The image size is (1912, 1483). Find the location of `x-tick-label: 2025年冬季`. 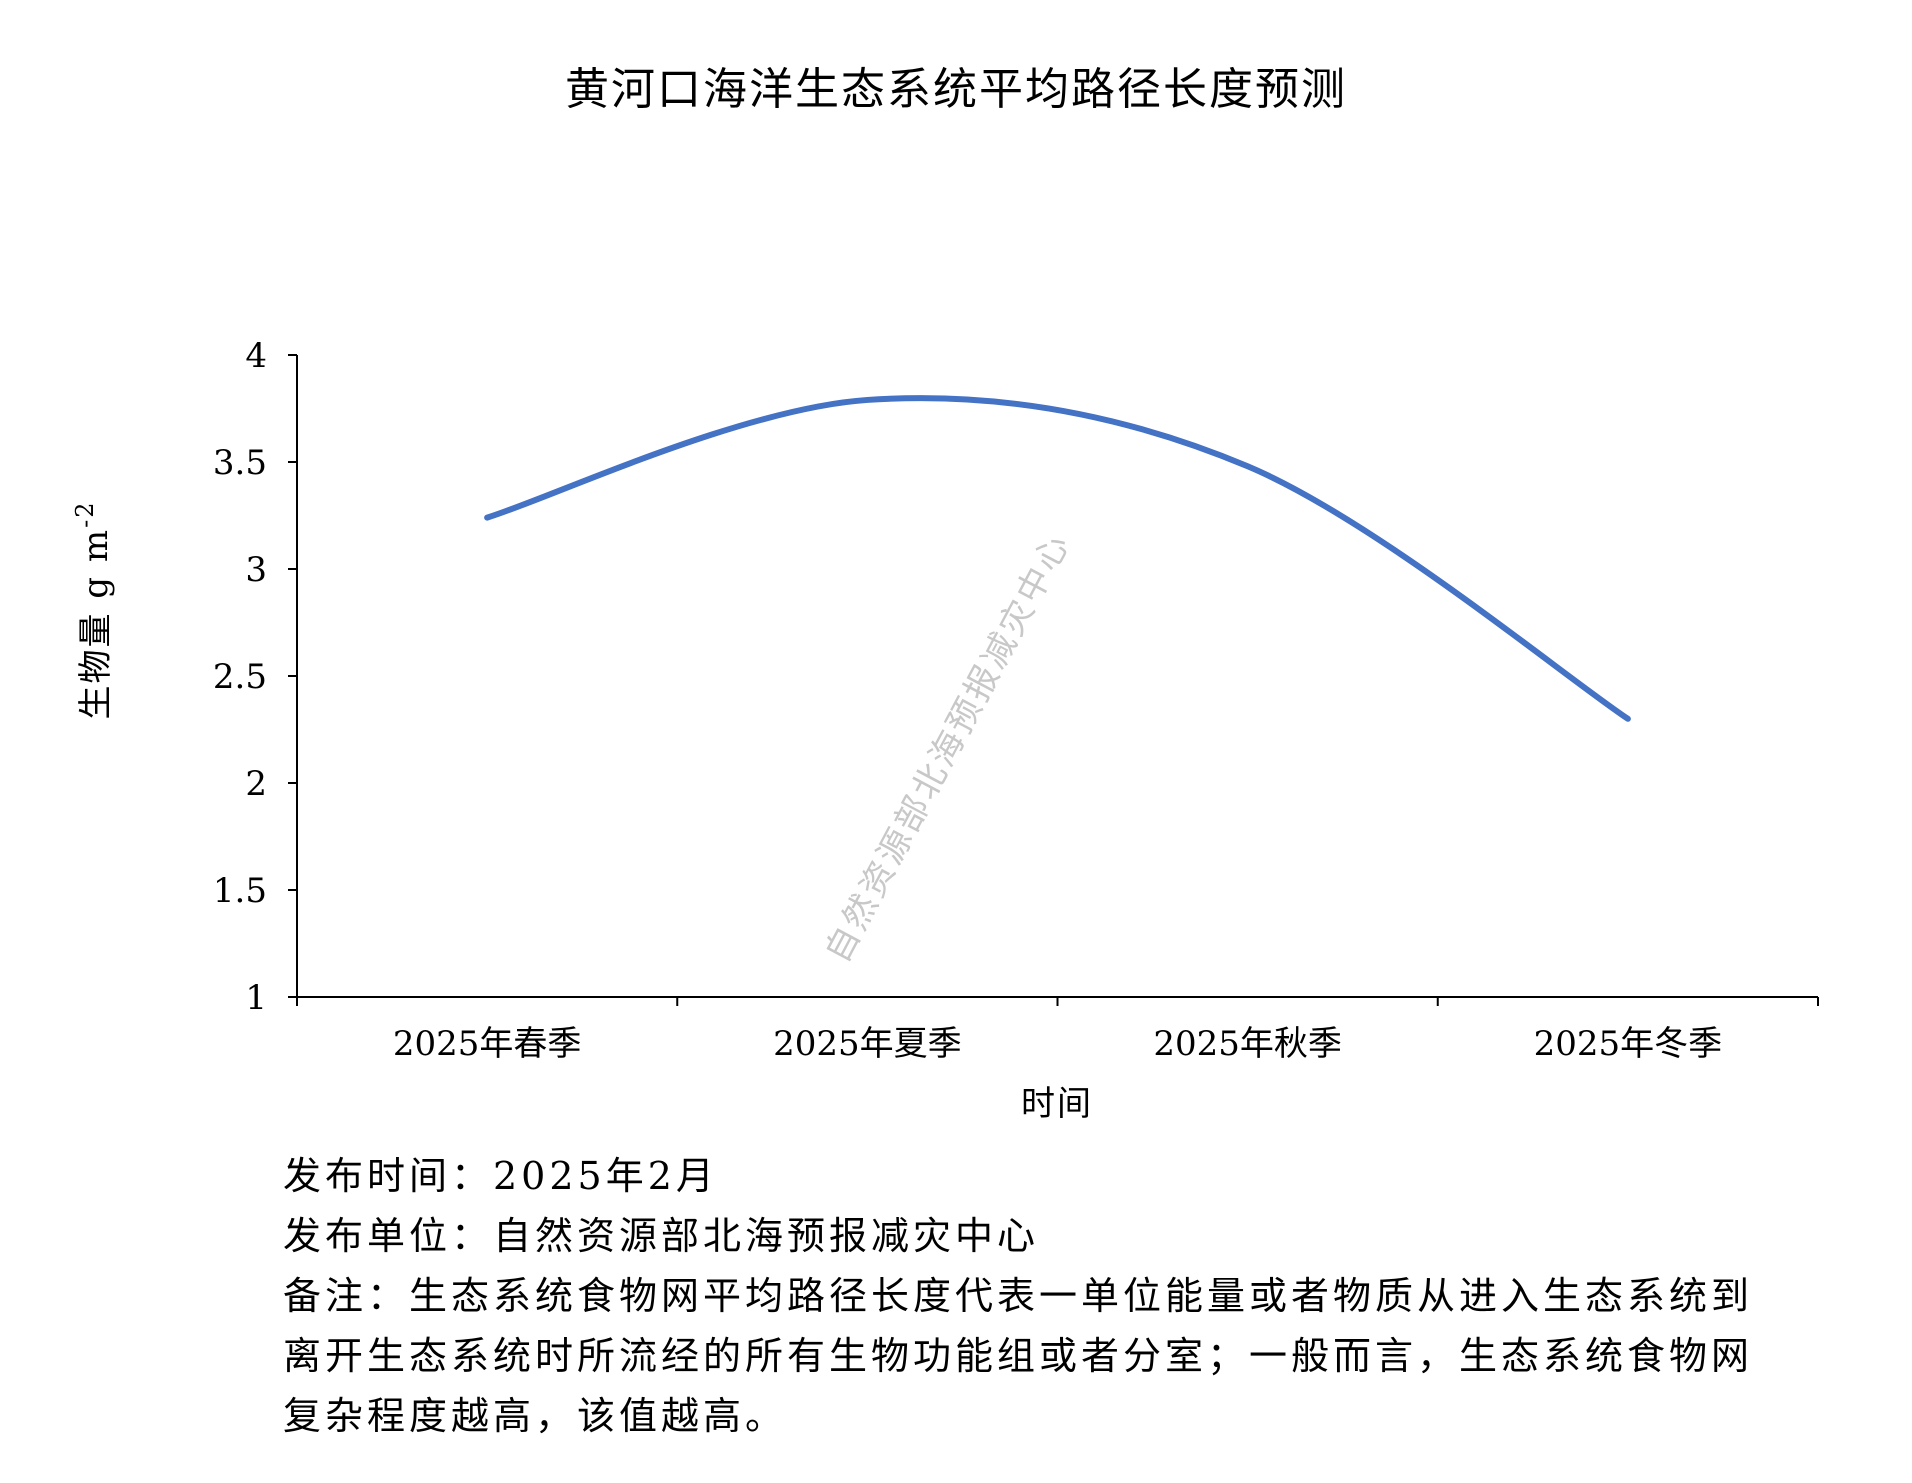

x-tick-label: 2025年冬季 is located at coordinates (1628, 1044).